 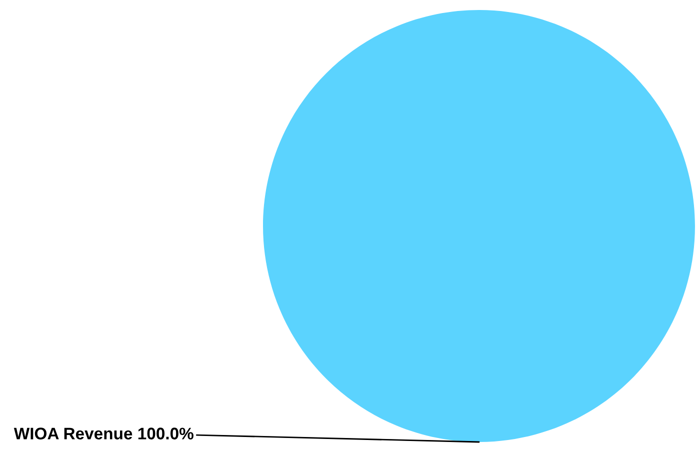 What do you see at coordinates (104, 434) in the screenshot?
I see `slice-label: WIOA Revenue 100.0%` at bounding box center [104, 434].